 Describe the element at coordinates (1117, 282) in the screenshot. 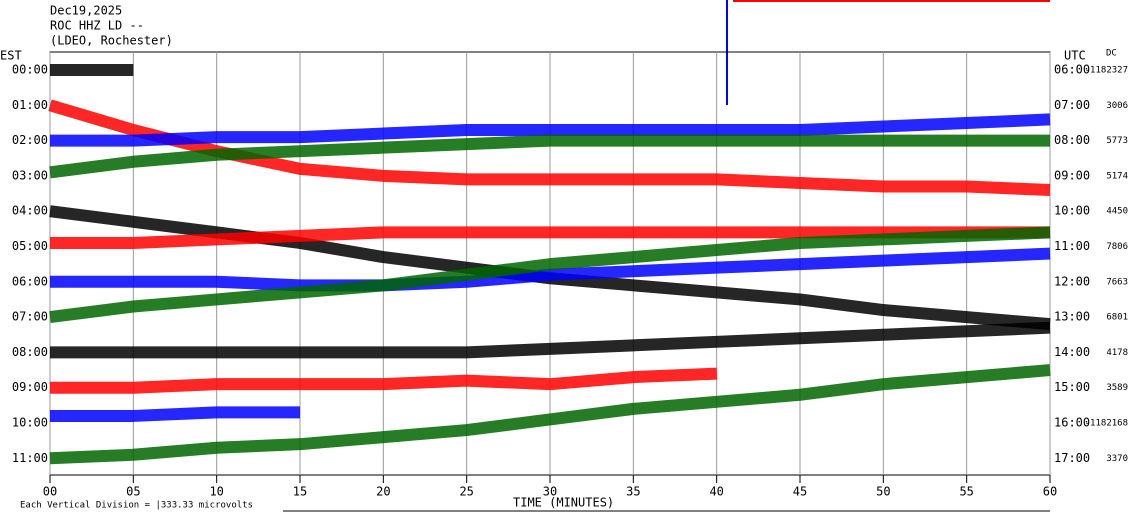

I see `dc-value: 7663` at that location.